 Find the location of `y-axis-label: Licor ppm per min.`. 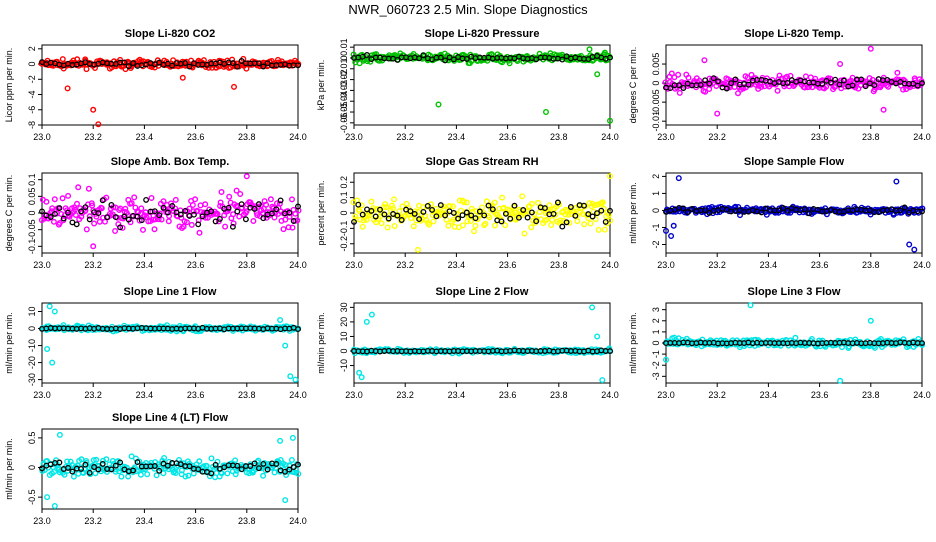

y-axis-label: Licor ppm per min. is located at coordinates (9, 85).